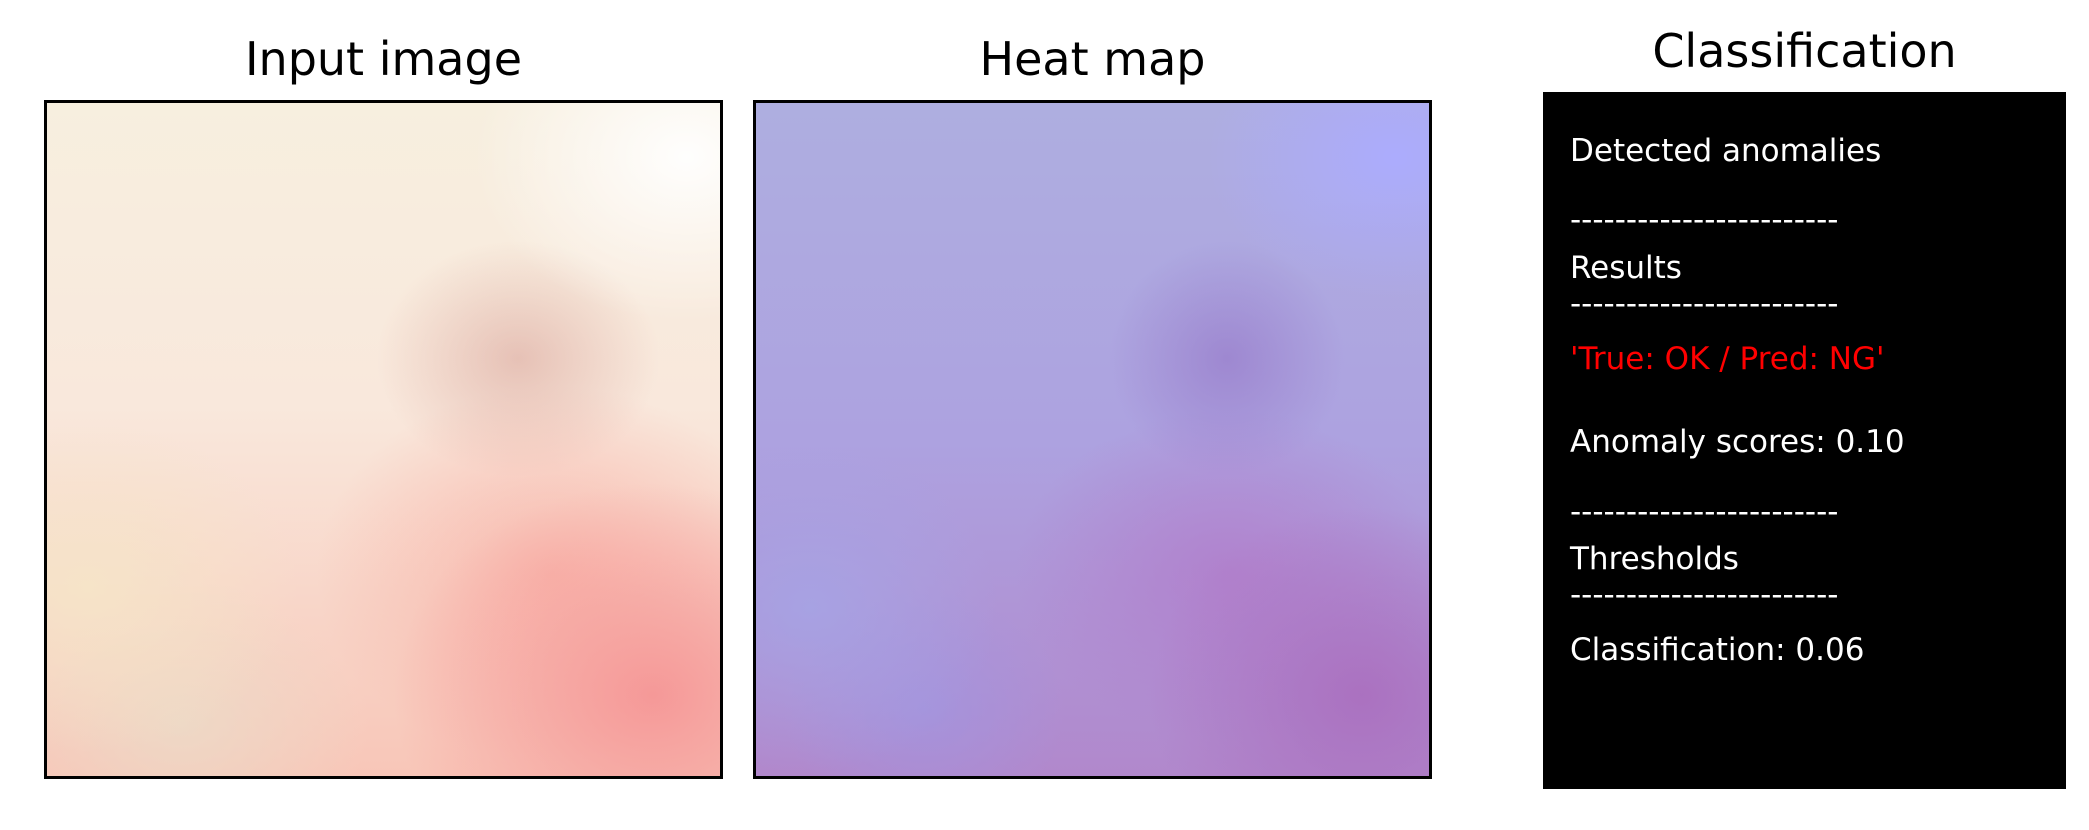  Describe the element at coordinates (1092, 59) in the screenshot. I see `heat-map-title: Heat map` at that location.